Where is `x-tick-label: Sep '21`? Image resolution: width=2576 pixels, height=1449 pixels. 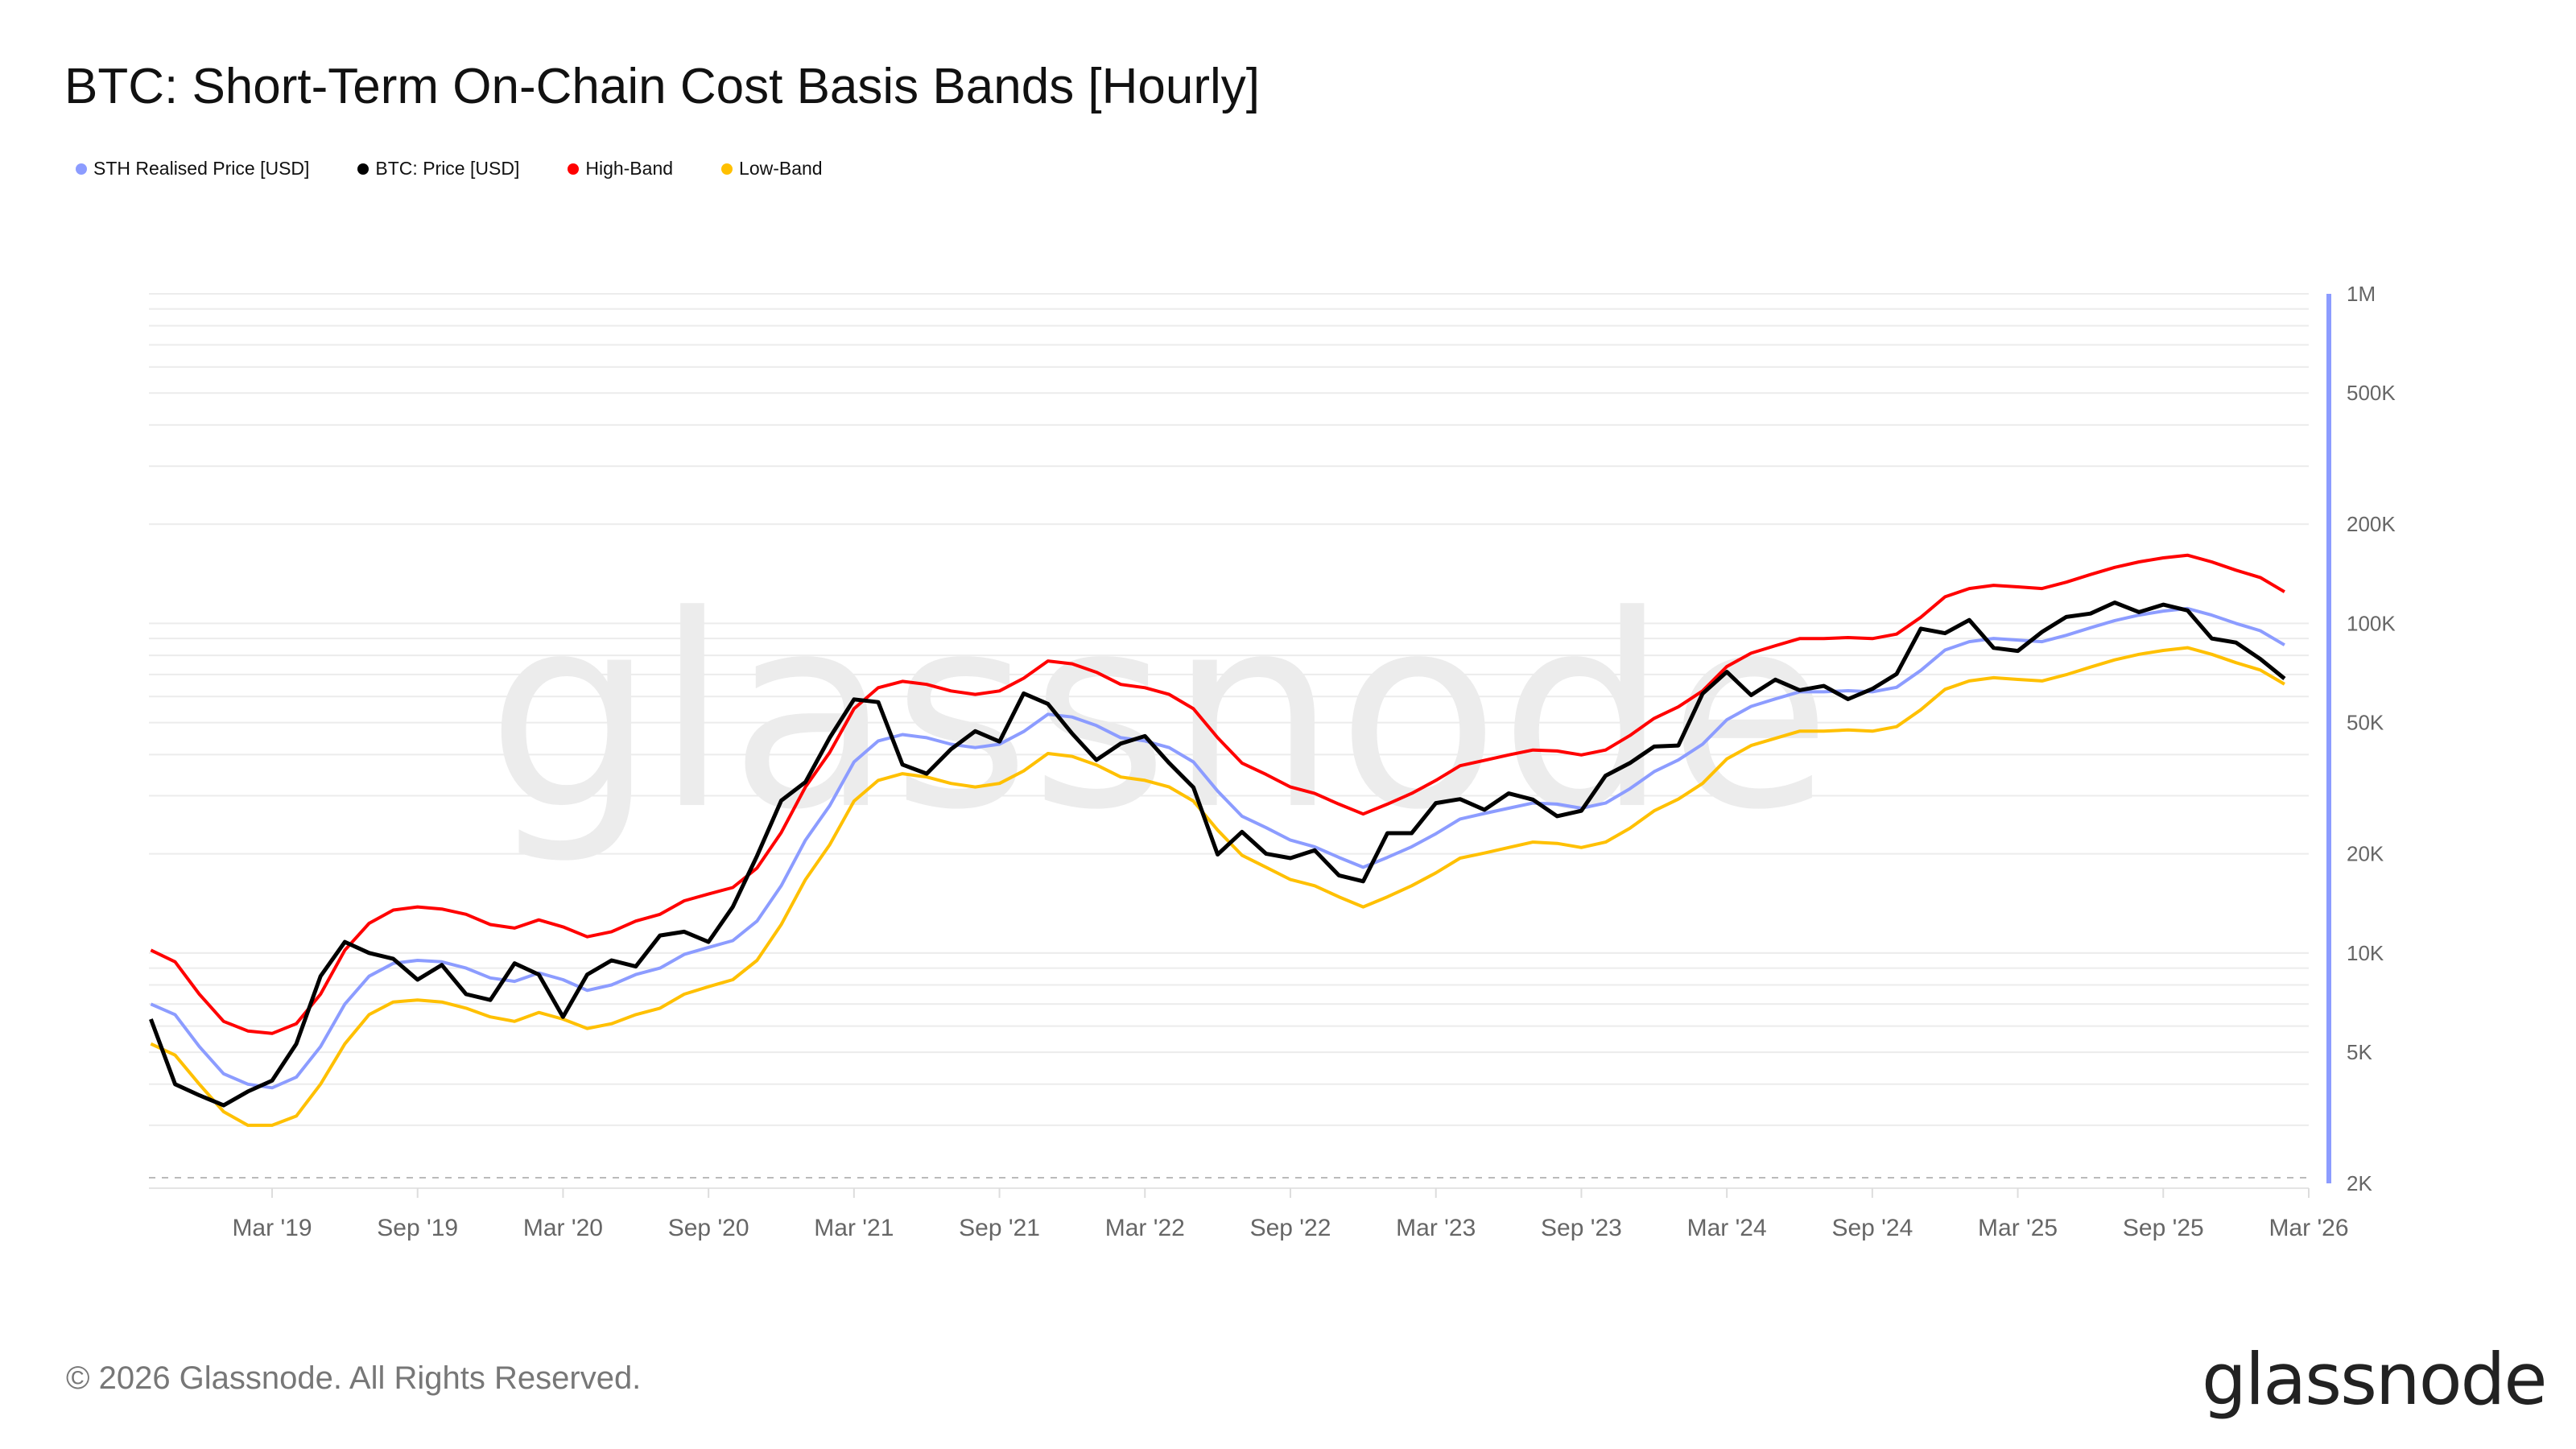
x-tick-label: Sep '21 is located at coordinates (999, 1228).